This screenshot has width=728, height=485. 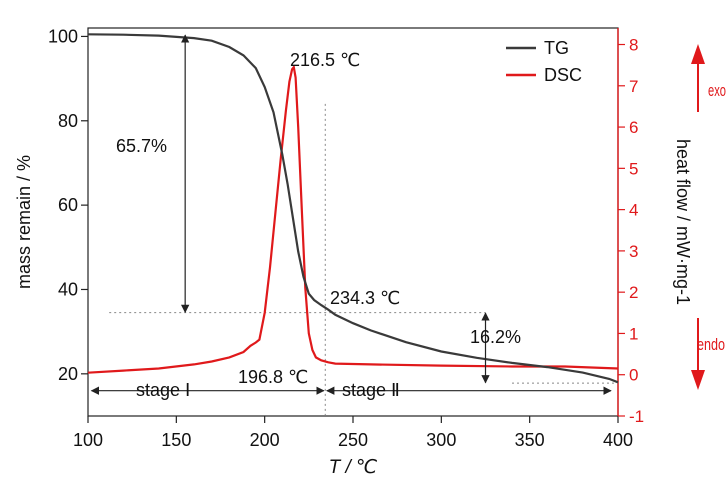 What do you see at coordinates (698, 54) in the screenshot?
I see `exo-arrow-head` at bounding box center [698, 54].